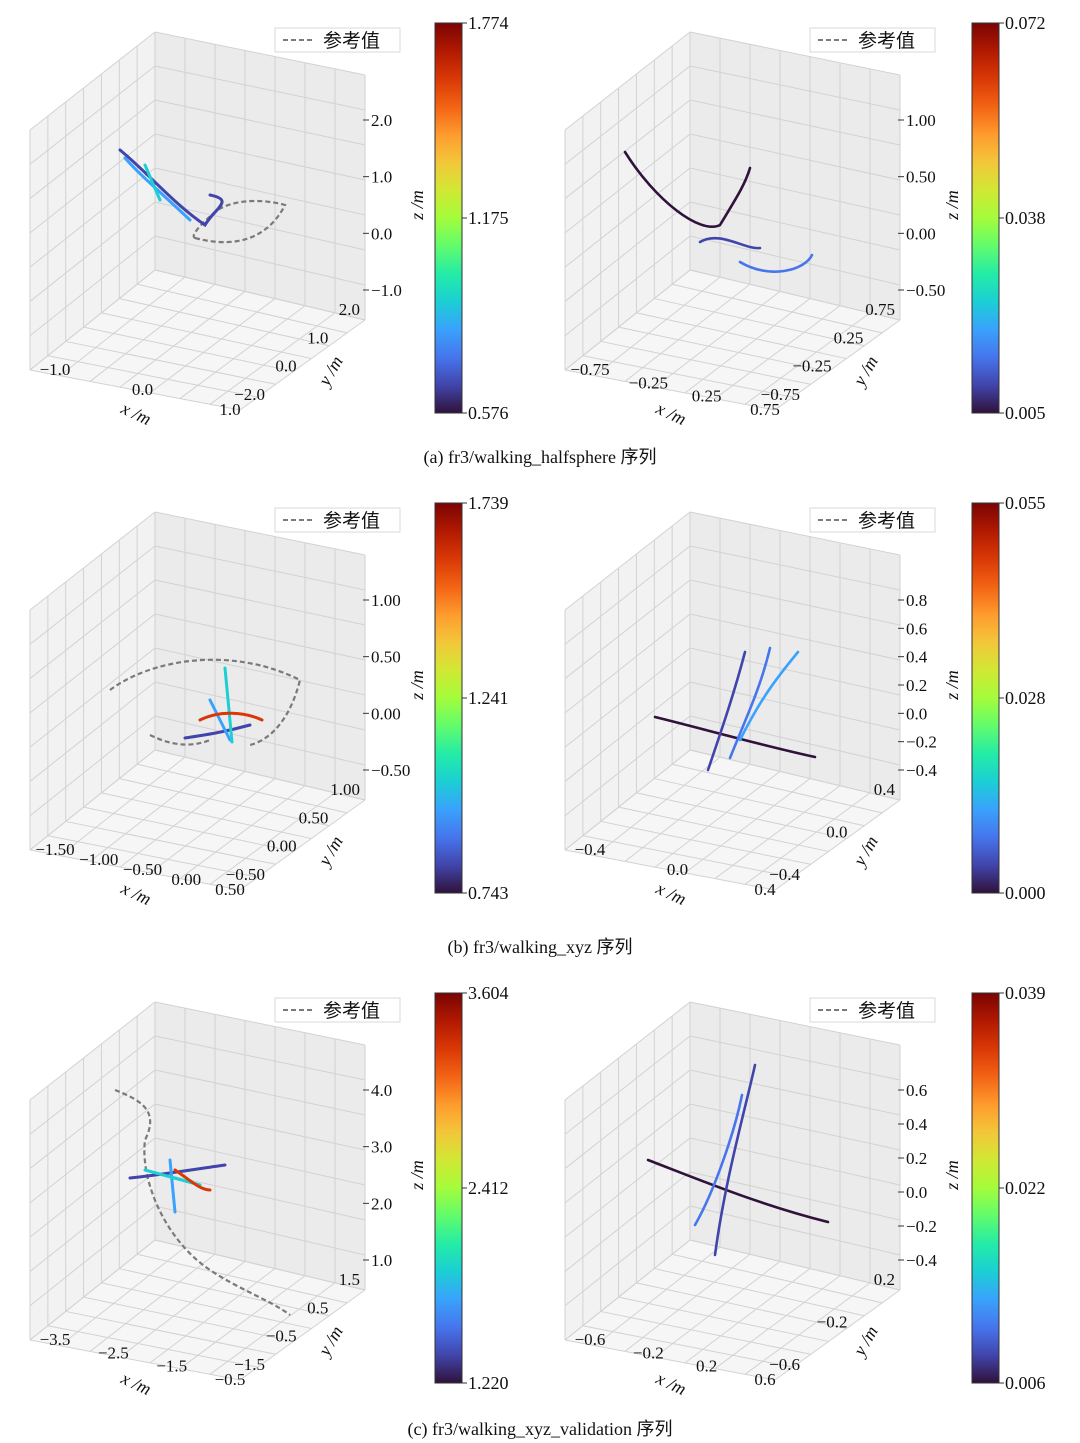 The height and width of the screenshot is (1443, 1080). Describe the element at coordinates (540, 457) in the screenshot. I see `figure-caption: (a) fr3/walking_halfsphere 序列` at that location.